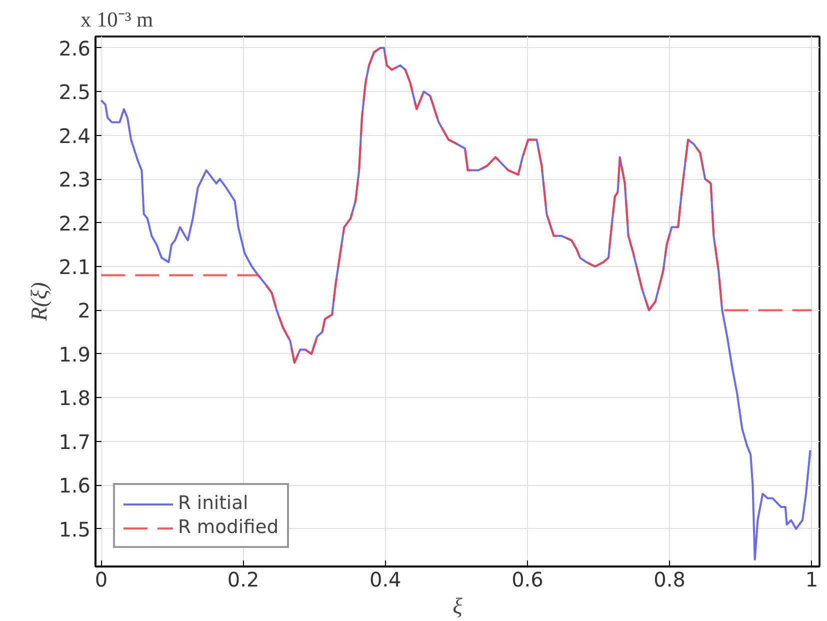  I want to click on legend-label: R initial, so click(213, 503).